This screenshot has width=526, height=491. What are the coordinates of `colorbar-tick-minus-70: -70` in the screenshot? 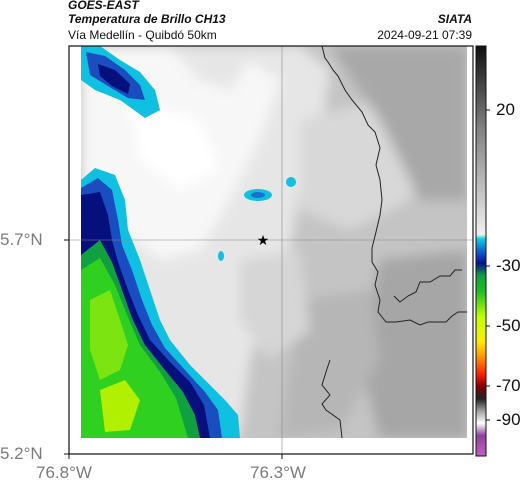 It's located at (508, 385).